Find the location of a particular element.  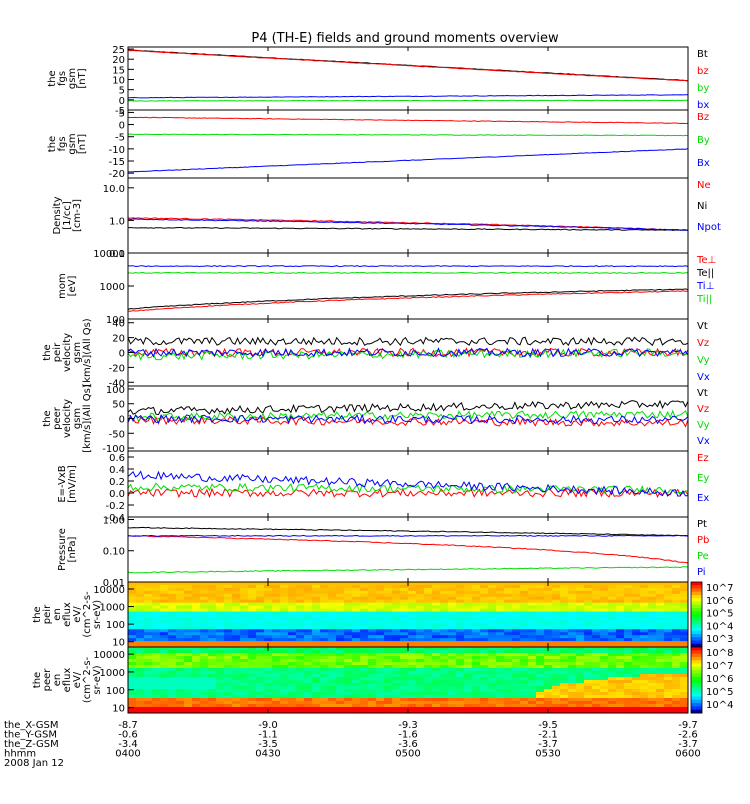

colorbar-label: 10^7 is located at coordinates (719, 588).